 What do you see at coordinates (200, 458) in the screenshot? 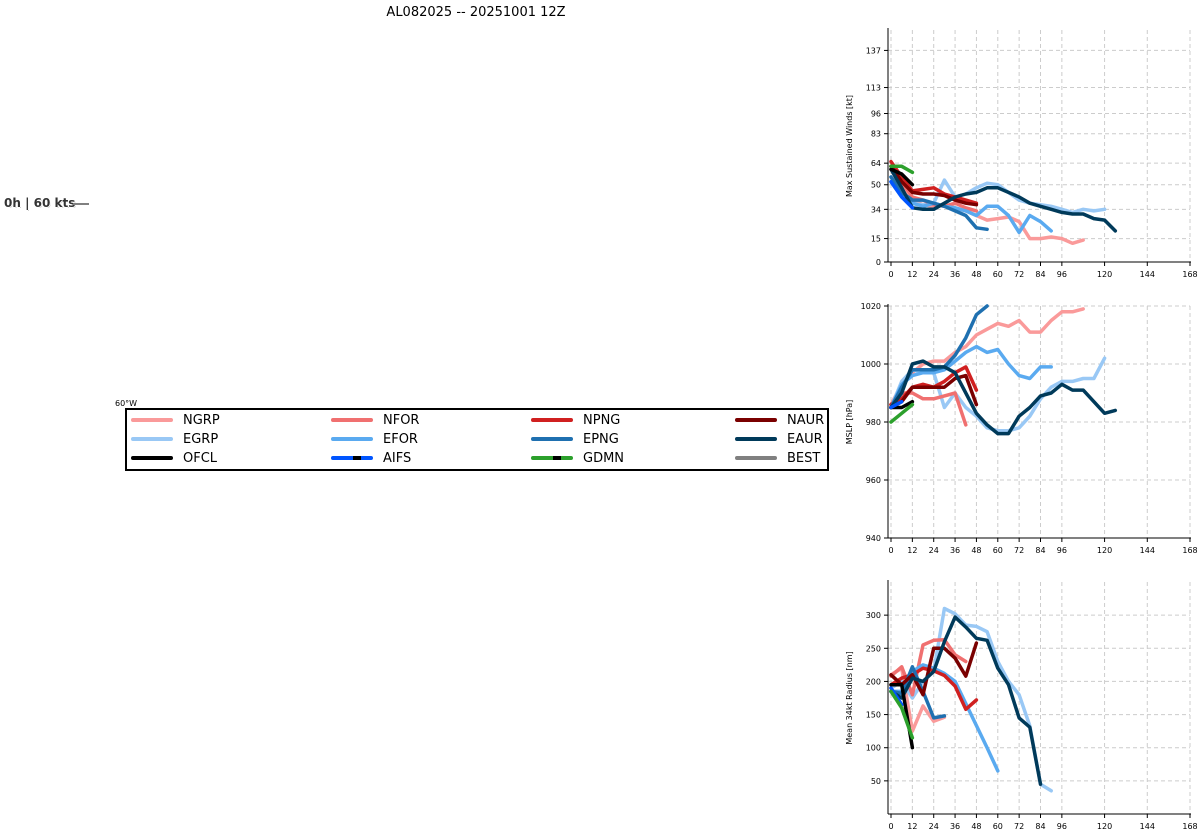
I see `legend-label: OFCL` at bounding box center [200, 458].